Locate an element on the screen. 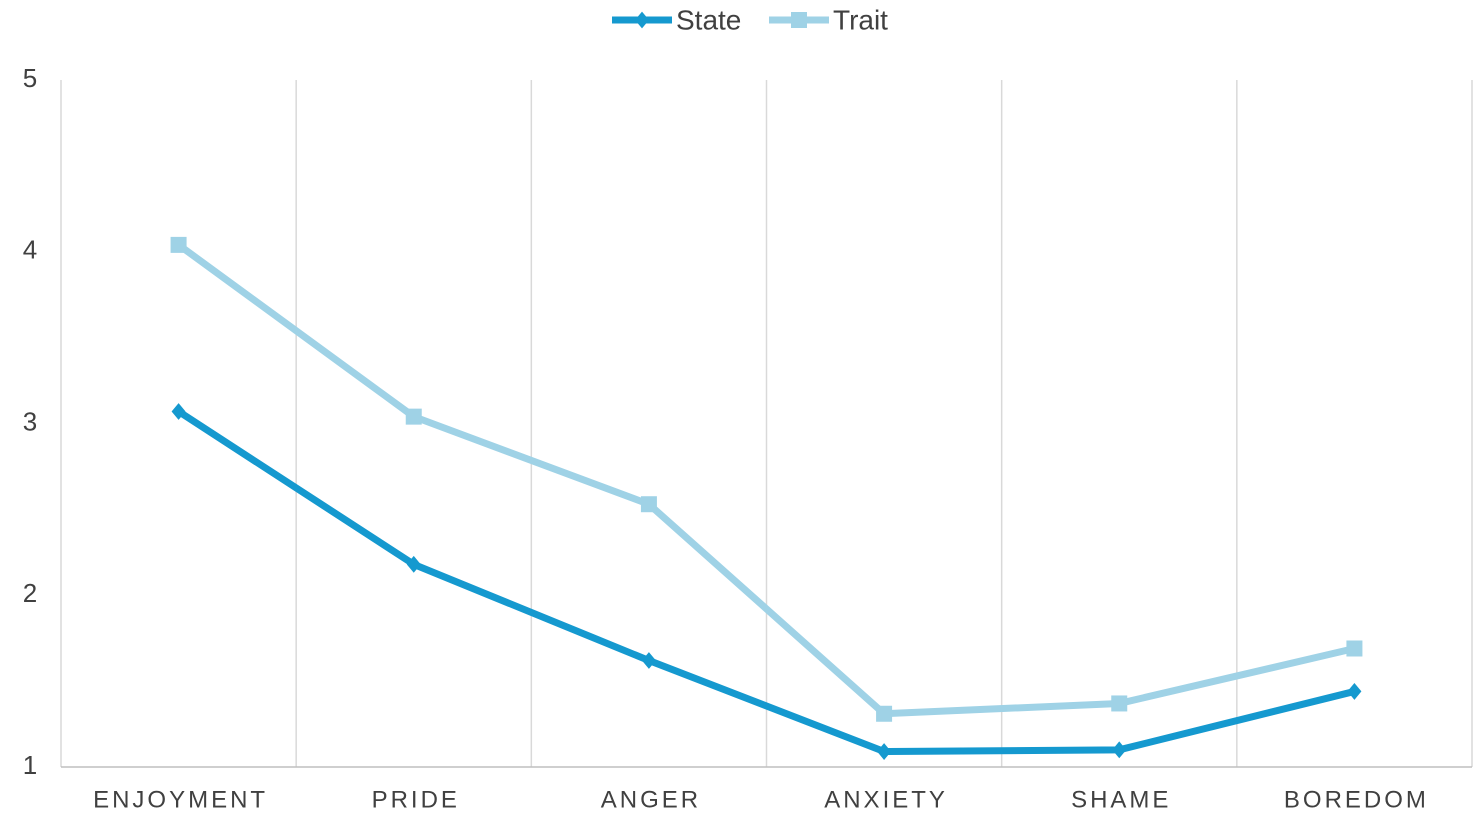  x-tick-label: PRIDE is located at coordinates (416, 799).